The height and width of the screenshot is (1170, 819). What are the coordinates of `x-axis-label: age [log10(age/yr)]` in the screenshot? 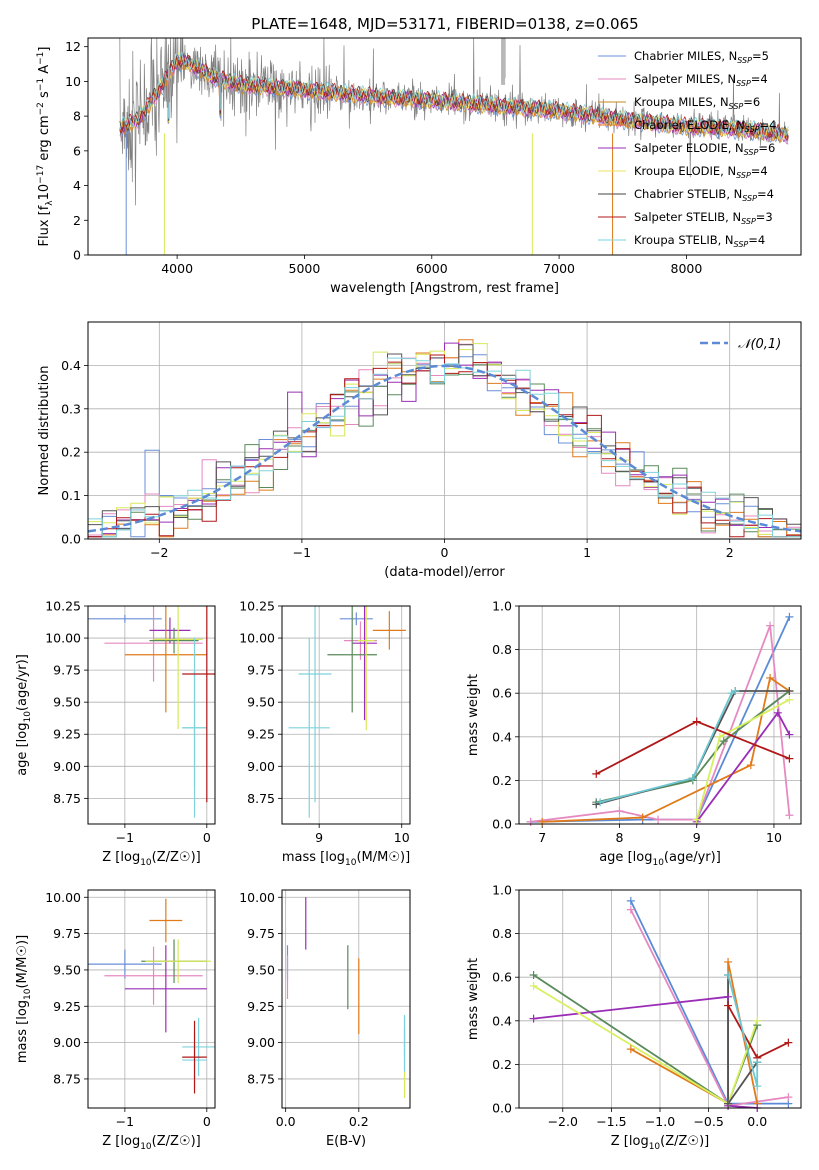 It's located at (660, 859).